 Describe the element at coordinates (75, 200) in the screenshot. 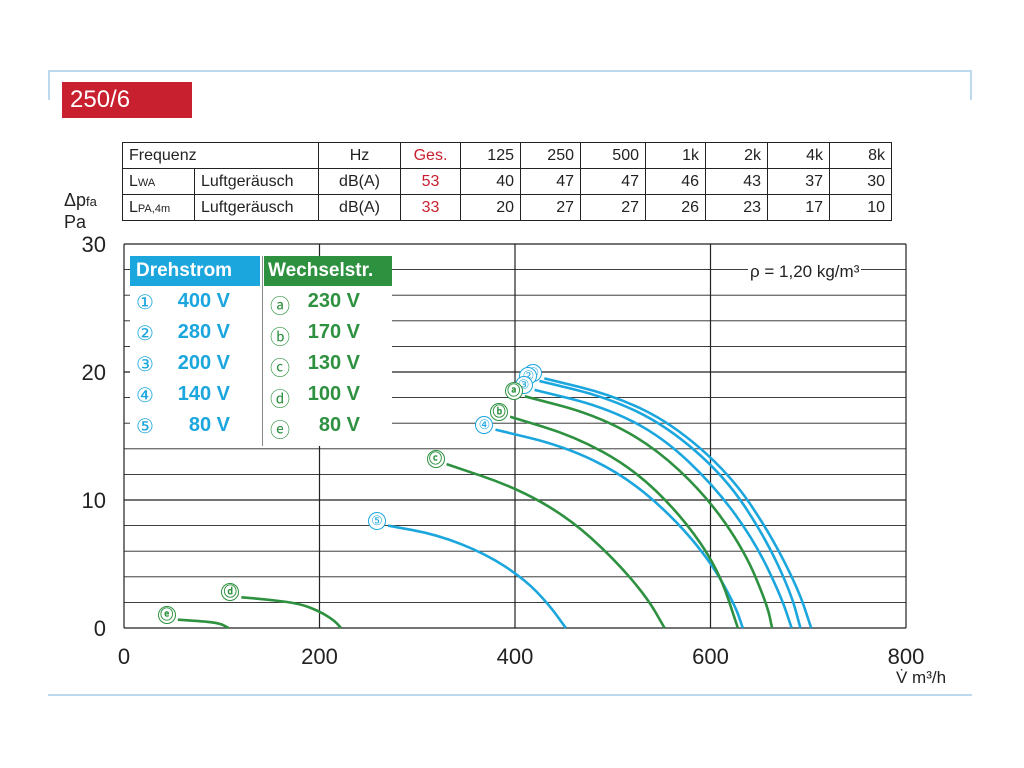

I see `y-axis-label-text: Δp` at that location.